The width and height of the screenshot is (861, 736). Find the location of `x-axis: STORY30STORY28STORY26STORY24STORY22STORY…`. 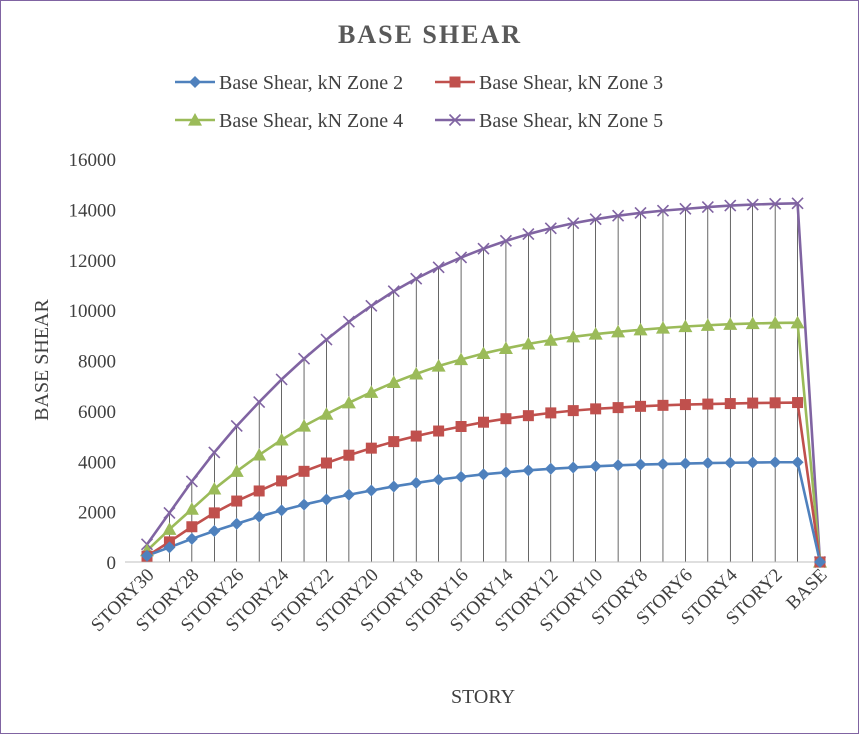

x-axis: STORY30STORY28STORY26STORY24STORY22STORY… is located at coordinates (459, 600).